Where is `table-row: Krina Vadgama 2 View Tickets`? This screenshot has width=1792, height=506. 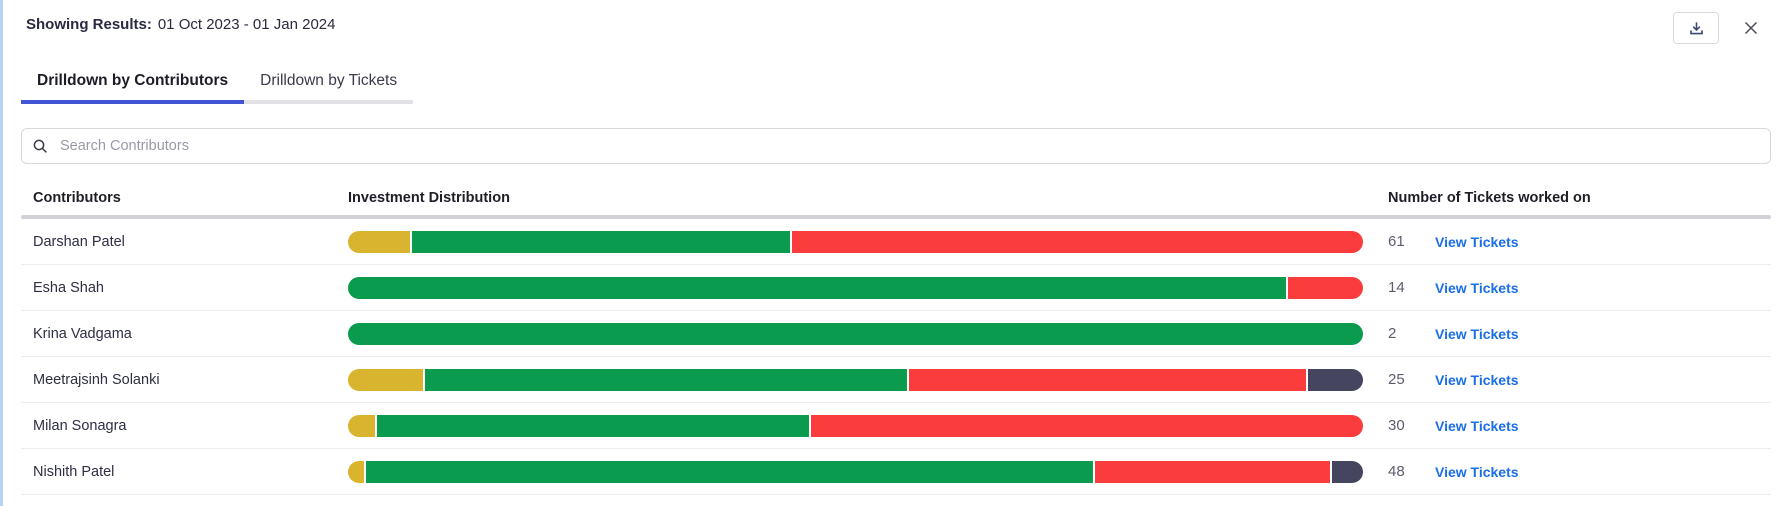 table-row: Krina Vadgama 2 View Tickets is located at coordinates (896, 334).